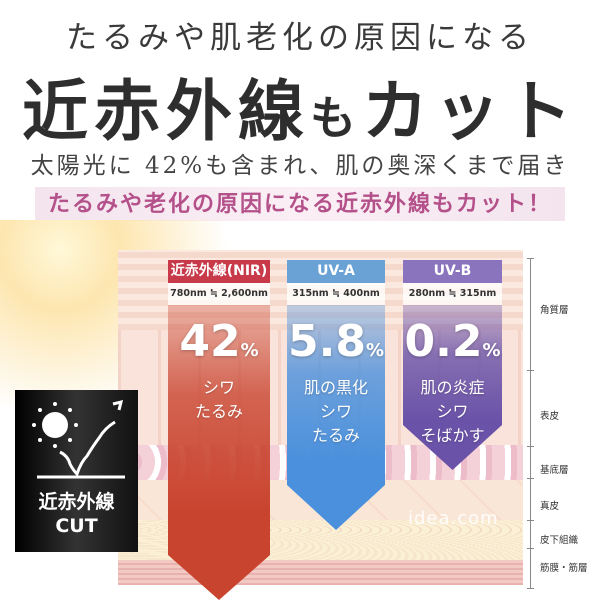 The image size is (600, 600). I want to click on column-header: 近赤外線(NIR), so click(219, 271).